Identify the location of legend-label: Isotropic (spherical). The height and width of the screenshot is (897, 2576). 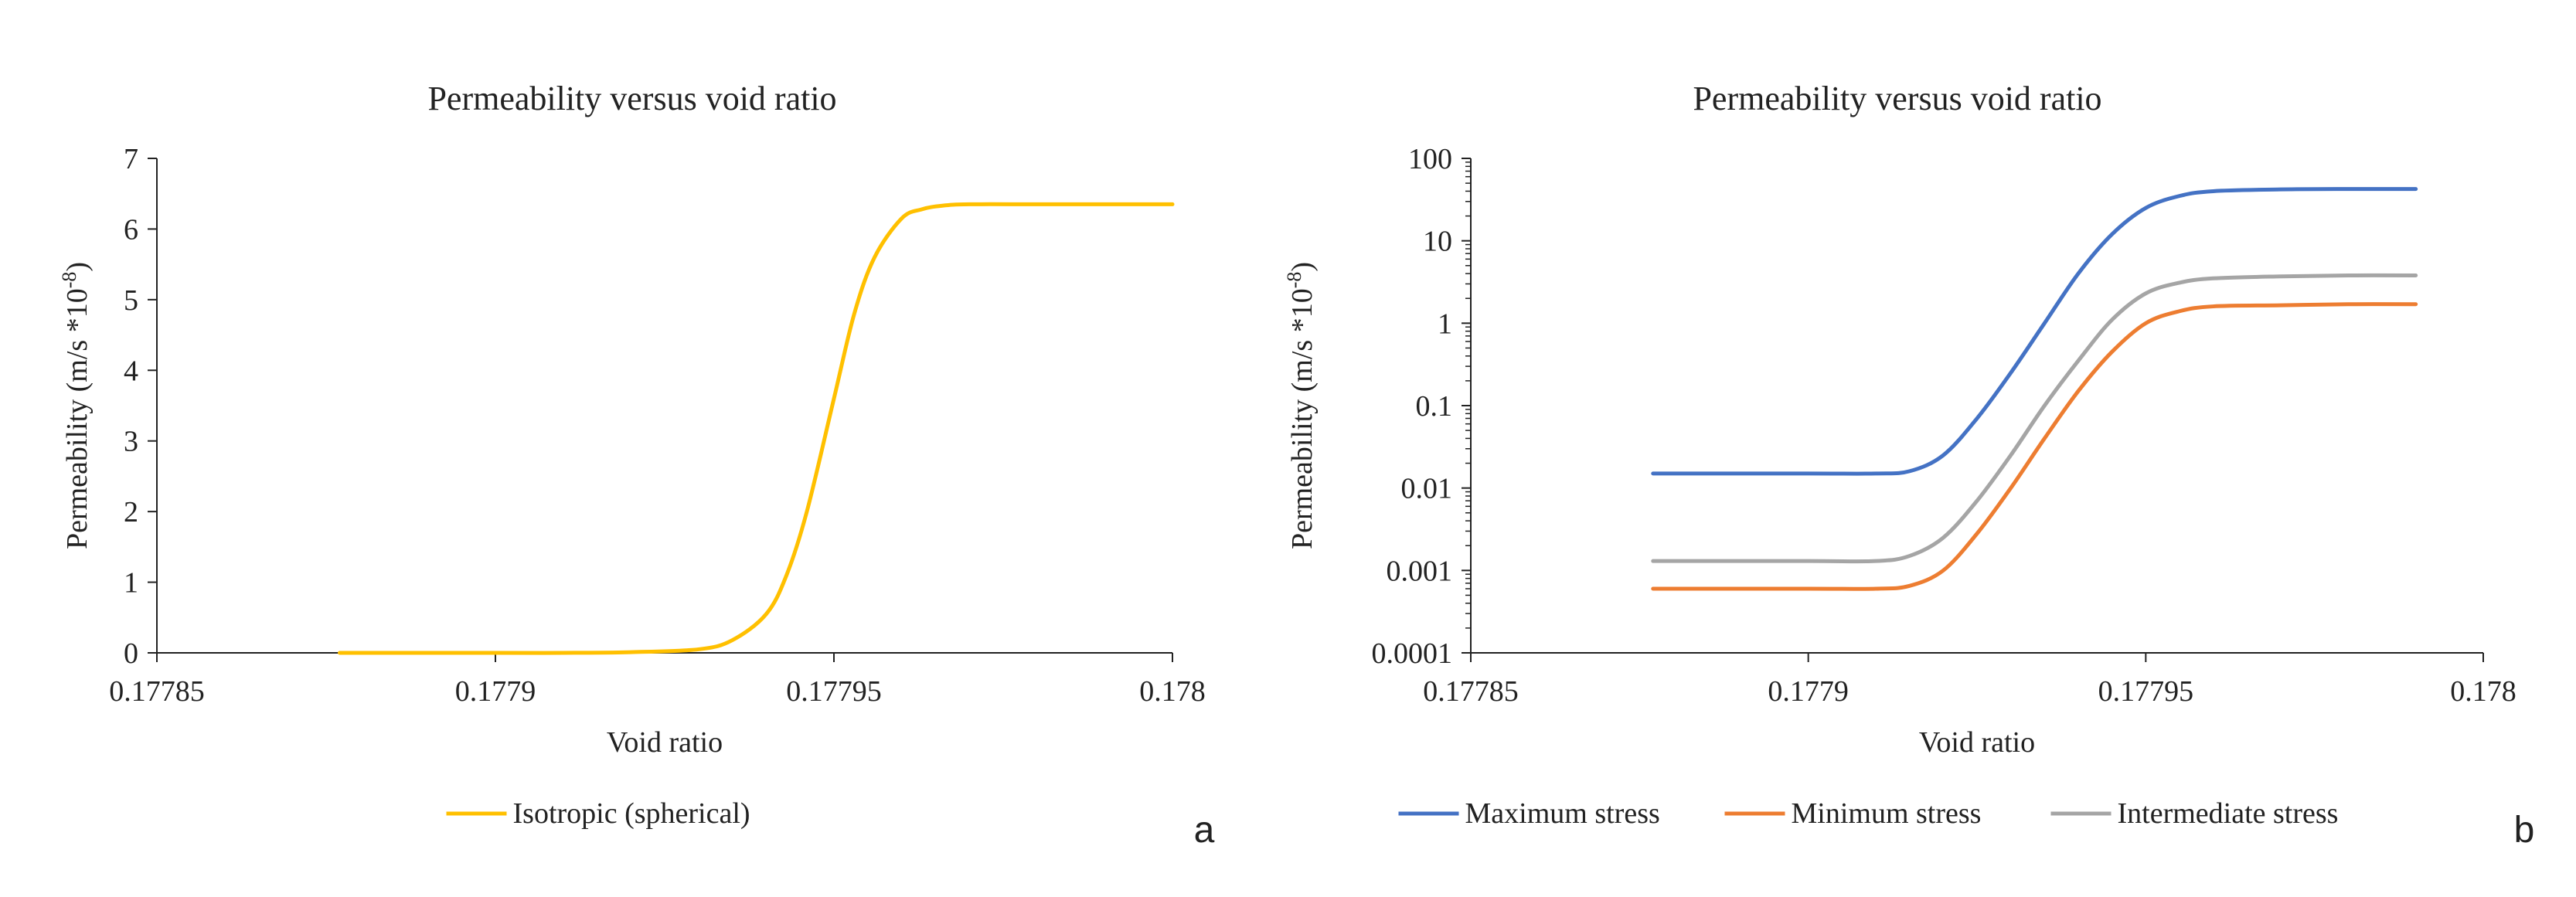
(631, 813).